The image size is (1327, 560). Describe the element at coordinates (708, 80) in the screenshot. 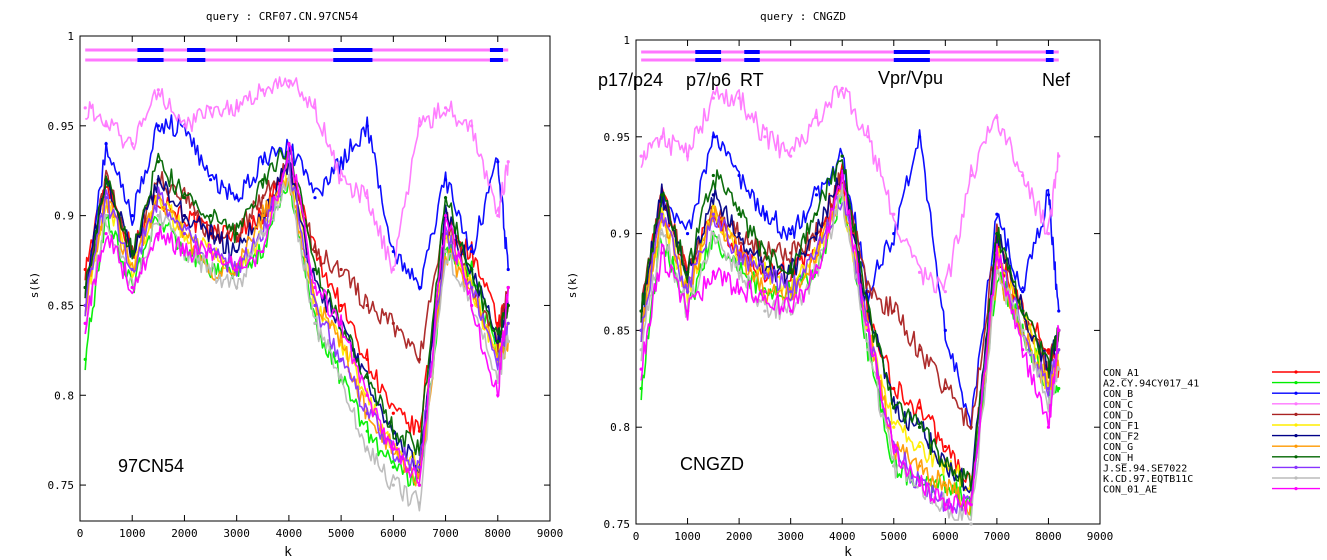

I see `region-label-p7-p6: p7/p6` at that location.